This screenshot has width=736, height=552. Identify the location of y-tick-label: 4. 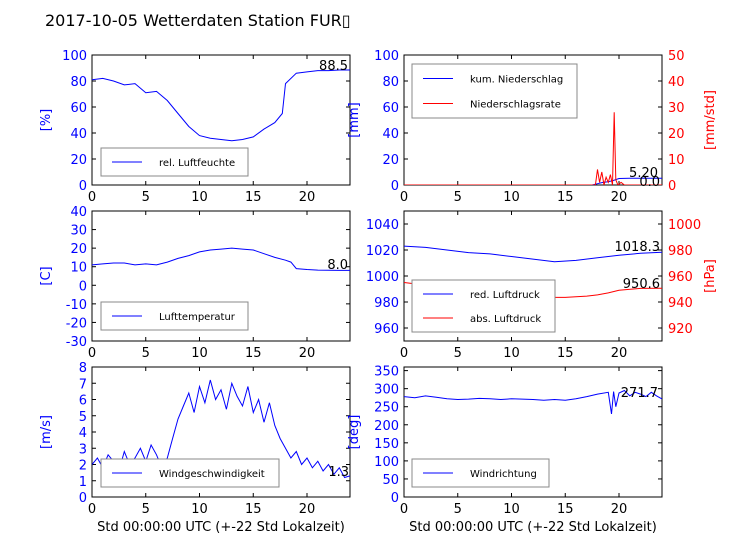
(83, 433).